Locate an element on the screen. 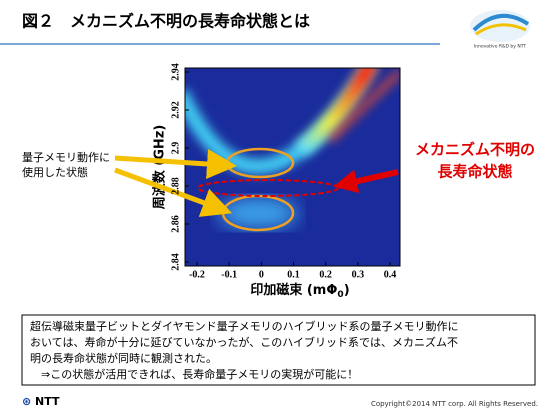  y-tick-label: 2.88 is located at coordinates (175, 186).